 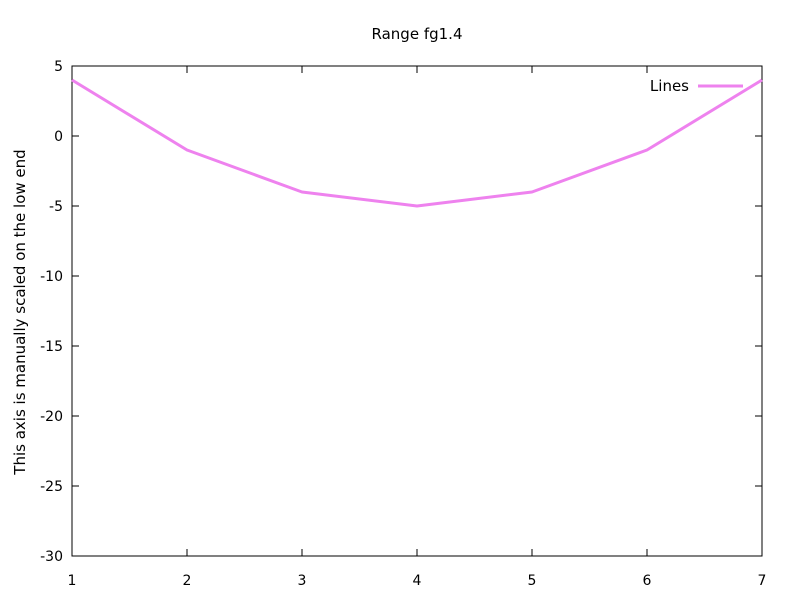 What do you see at coordinates (51, 417) in the screenshot?
I see `y-tick-label: -20` at bounding box center [51, 417].